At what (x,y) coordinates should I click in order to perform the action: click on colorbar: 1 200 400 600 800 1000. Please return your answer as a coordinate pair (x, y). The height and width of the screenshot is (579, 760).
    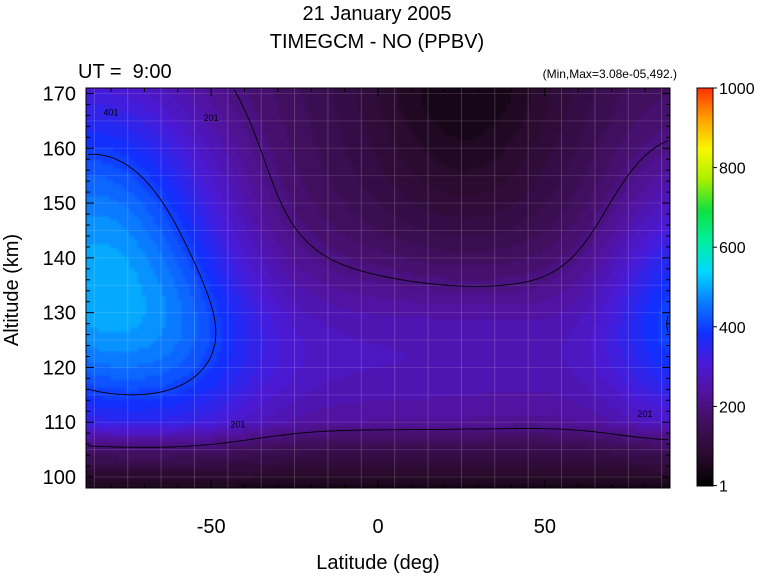
    Looking at the image, I should click on (725, 288).